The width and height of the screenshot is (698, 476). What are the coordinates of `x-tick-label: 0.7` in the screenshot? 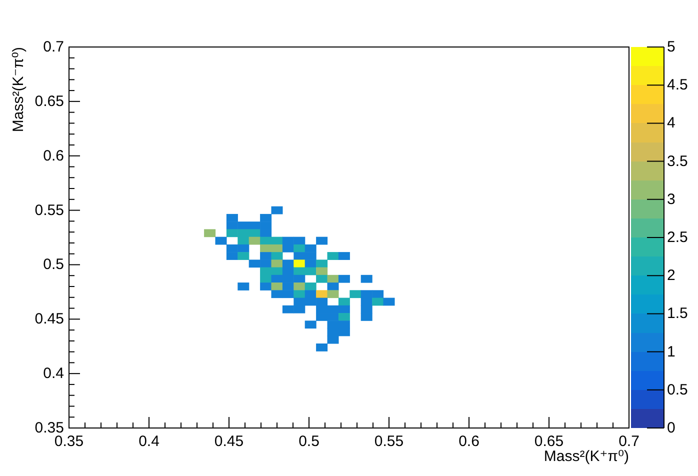 It's located at (629, 441).